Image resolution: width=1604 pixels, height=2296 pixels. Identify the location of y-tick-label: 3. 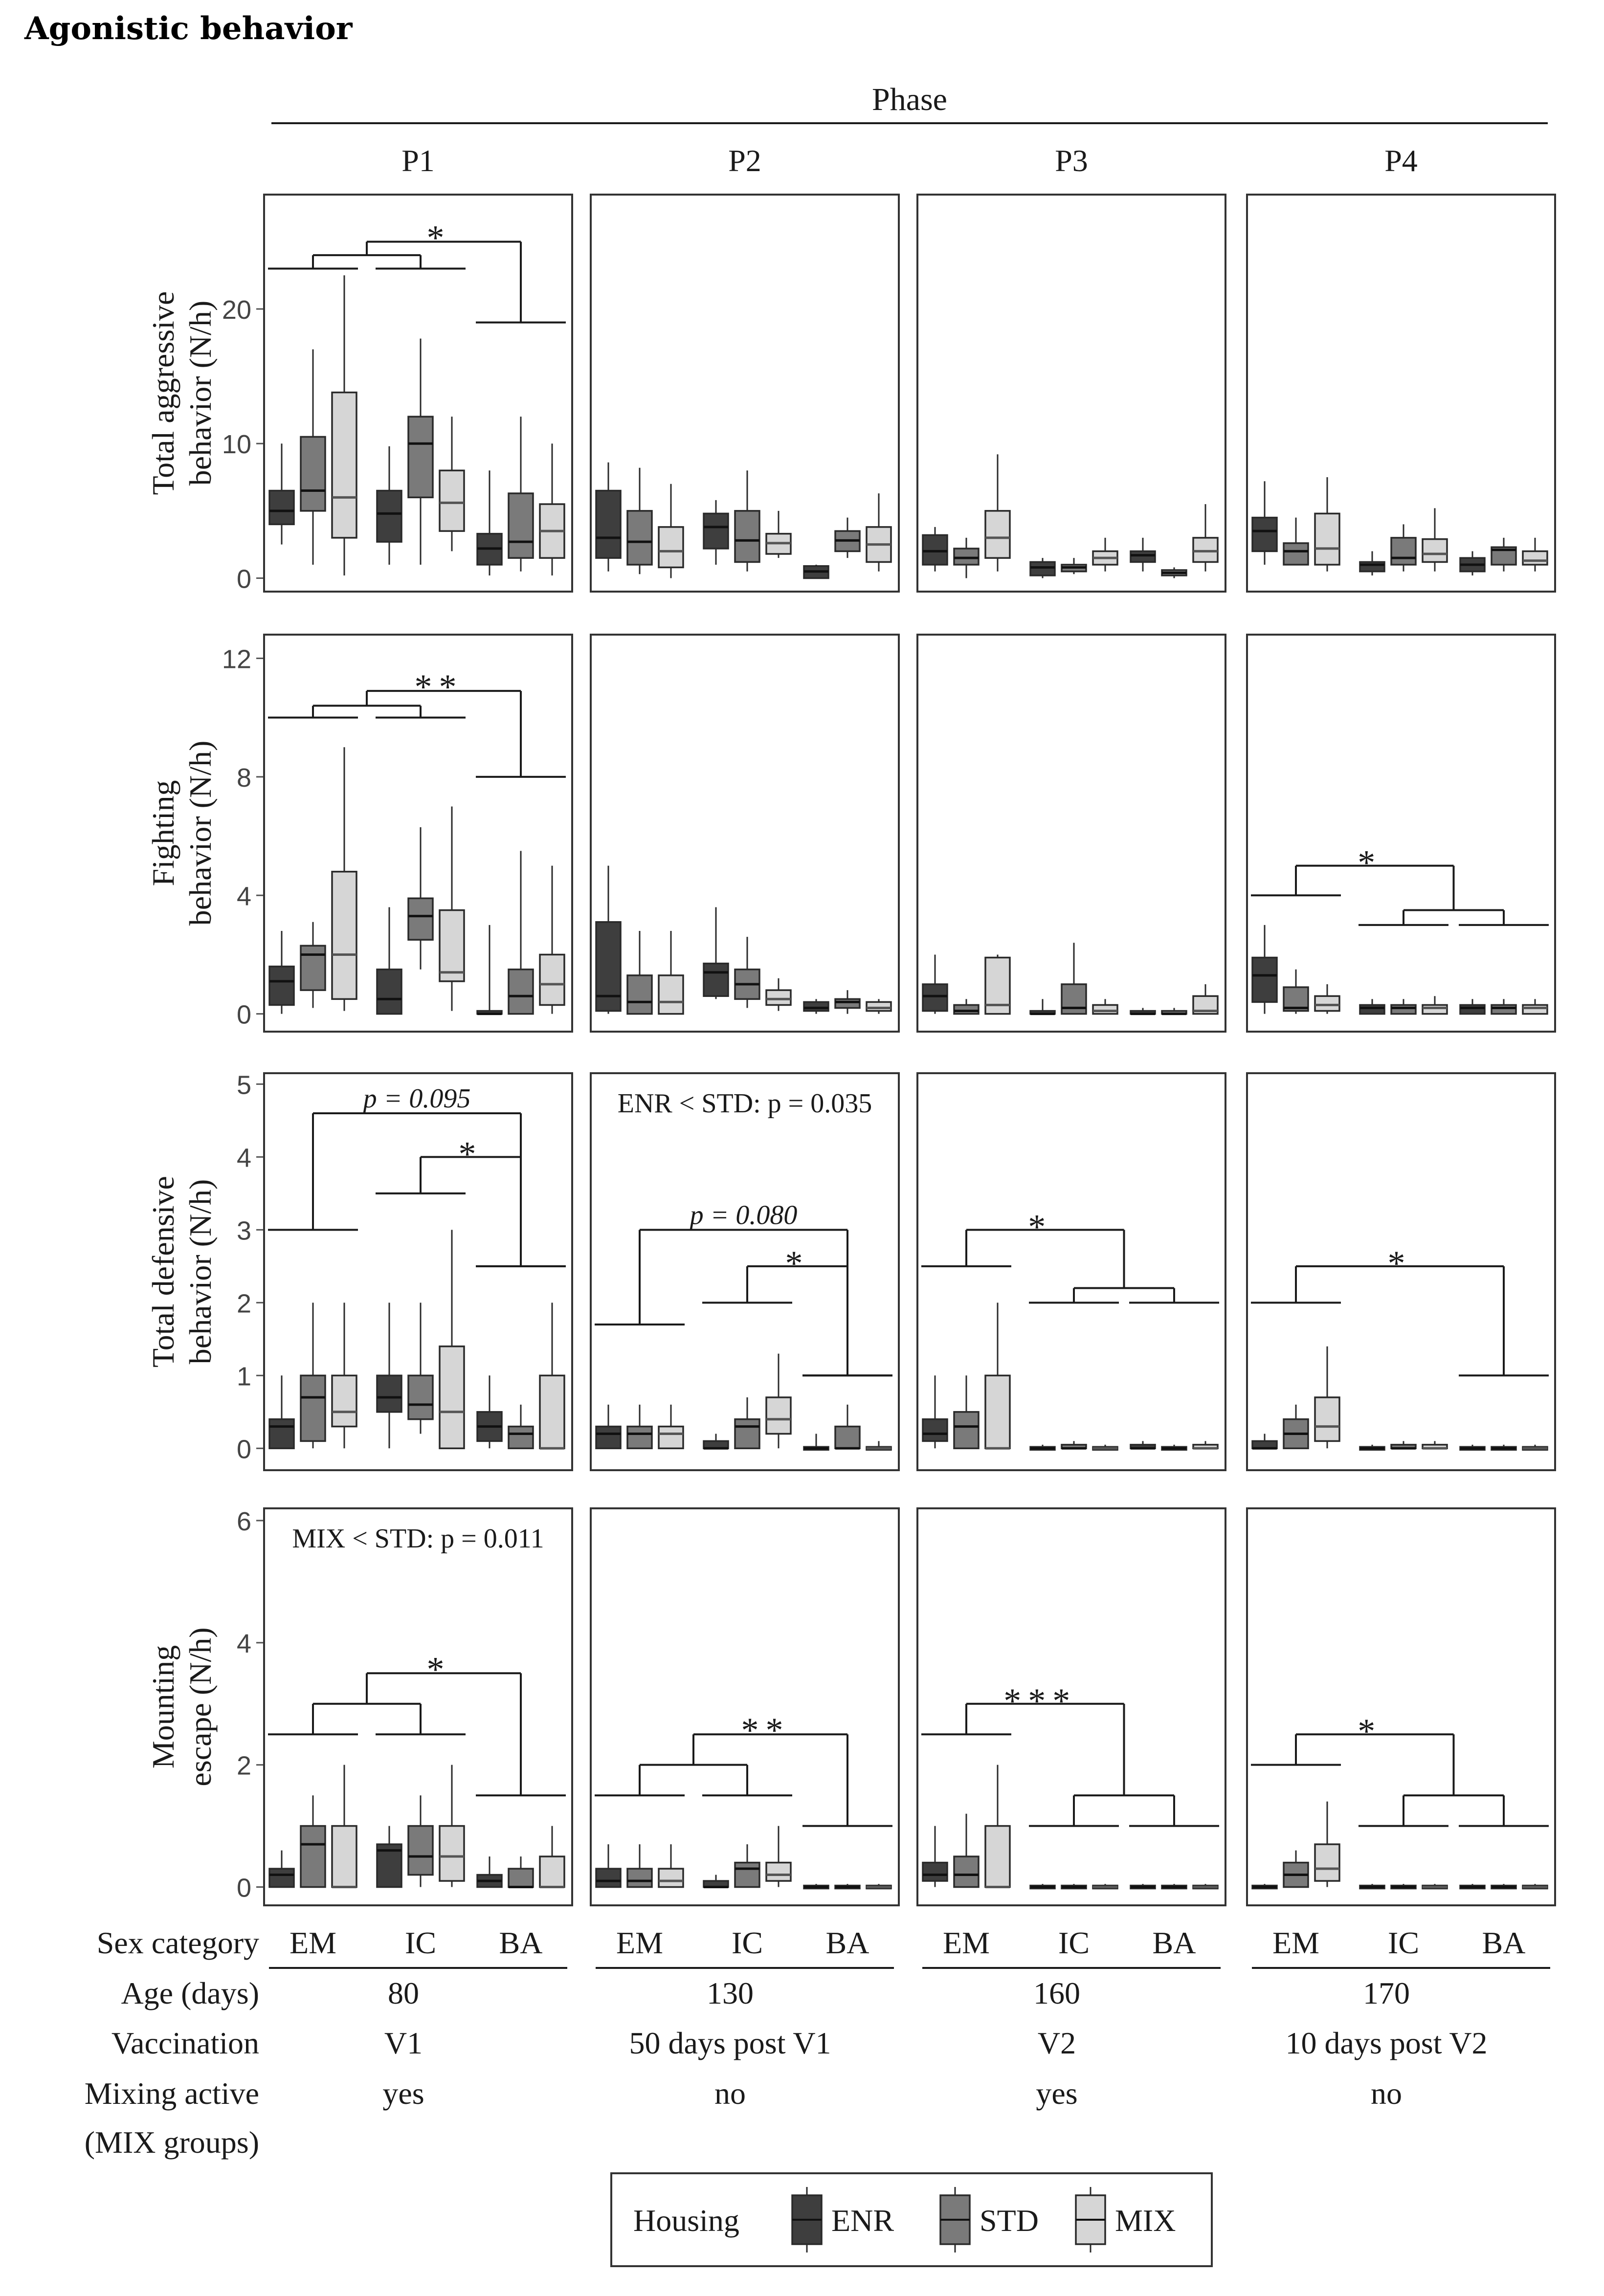
(244, 1230).